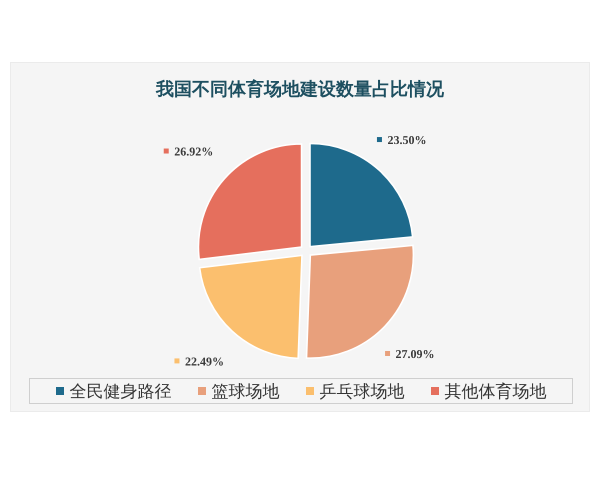 The height and width of the screenshot is (480, 600). What do you see at coordinates (406, 140) in the screenshot?
I see `data-label: 23.50%` at bounding box center [406, 140].